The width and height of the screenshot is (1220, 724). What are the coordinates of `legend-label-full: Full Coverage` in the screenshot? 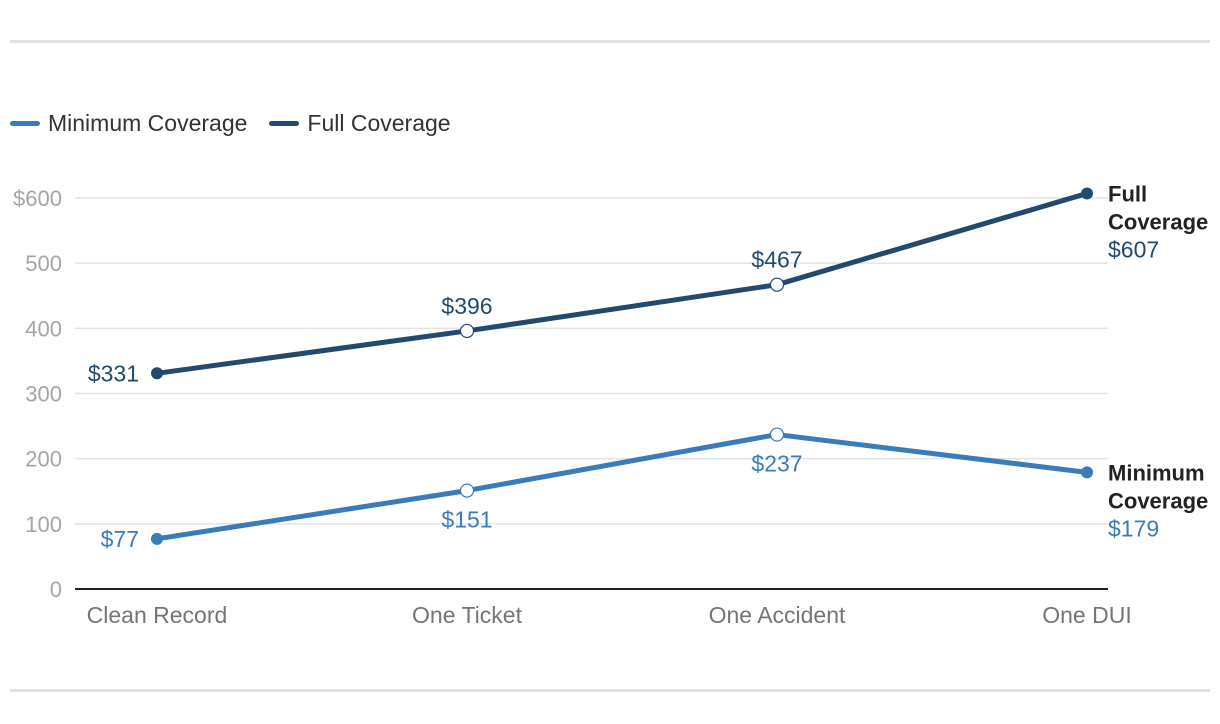 It's located at (379, 123).